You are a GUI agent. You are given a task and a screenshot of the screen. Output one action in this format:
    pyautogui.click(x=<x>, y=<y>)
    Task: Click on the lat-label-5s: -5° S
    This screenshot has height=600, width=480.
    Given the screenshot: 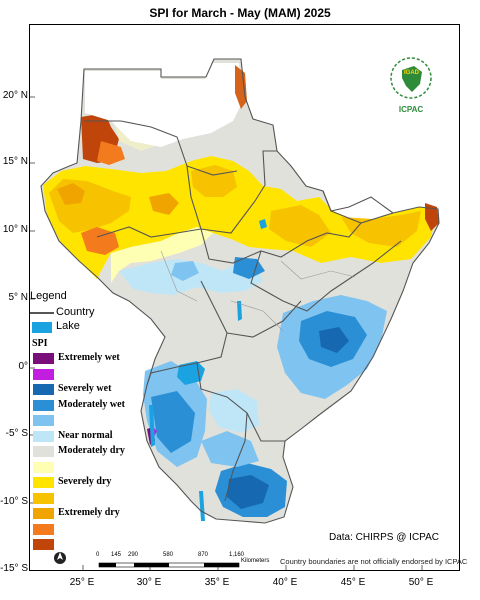 What is the action you would take?
    pyautogui.click(x=16, y=433)
    